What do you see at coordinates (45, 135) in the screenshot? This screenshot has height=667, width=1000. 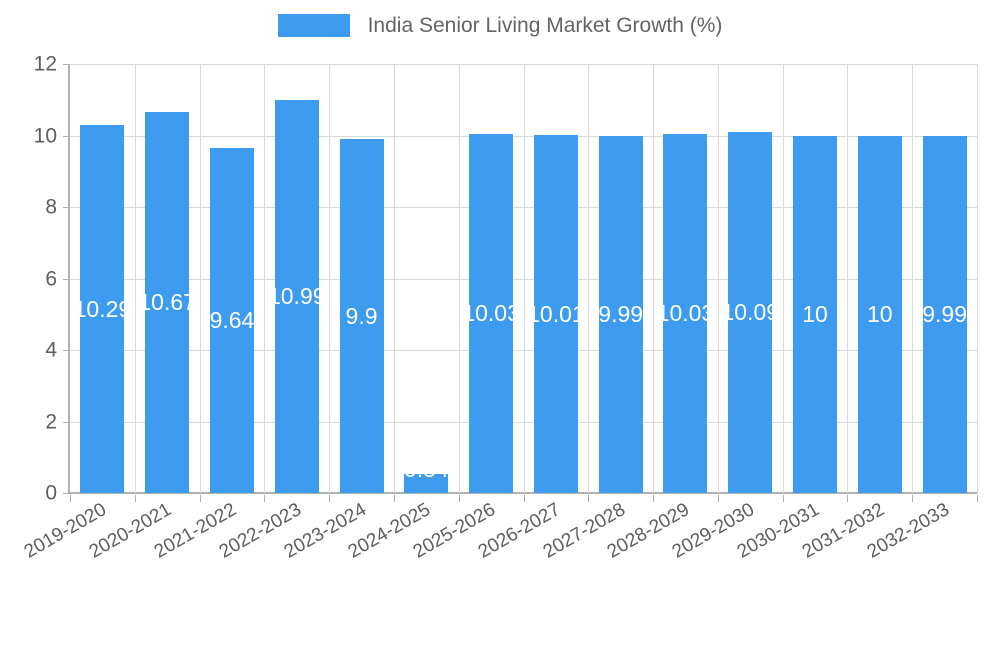 I see `y-axis-tick-label: 10` at bounding box center [45, 135].